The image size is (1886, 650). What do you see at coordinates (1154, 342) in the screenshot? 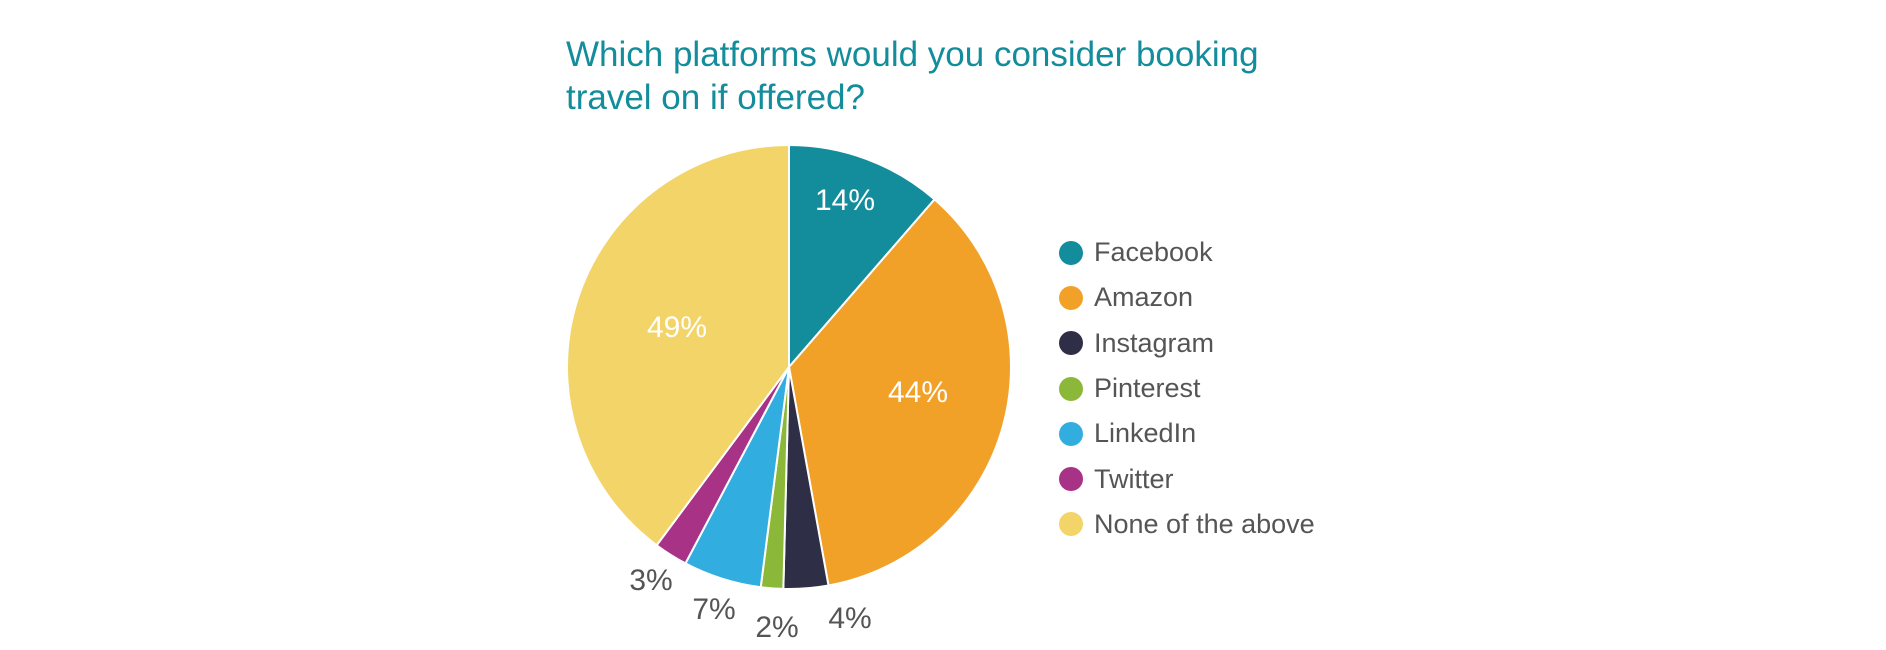
I see `legend-label: Instagram` at bounding box center [1154, 342].